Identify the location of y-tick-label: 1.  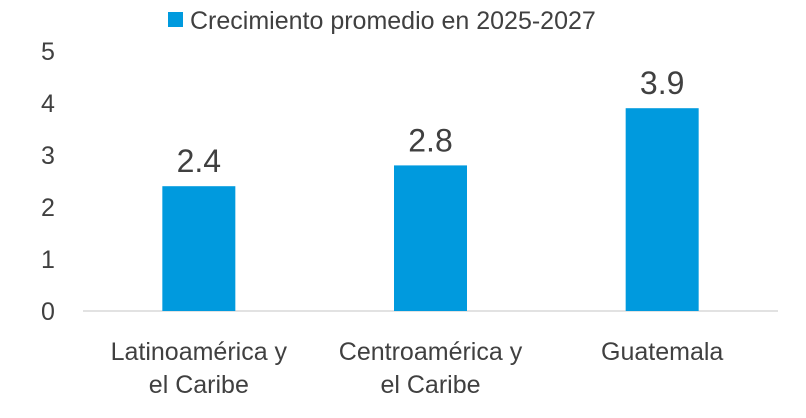
(48, 260).